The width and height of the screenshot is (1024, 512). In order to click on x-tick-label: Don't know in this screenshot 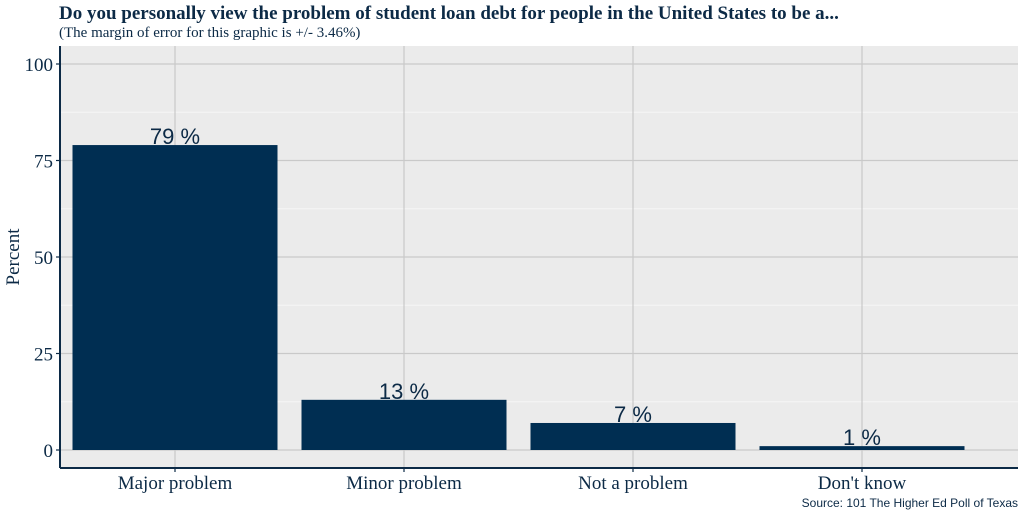, I will do `click(862, 483)`.